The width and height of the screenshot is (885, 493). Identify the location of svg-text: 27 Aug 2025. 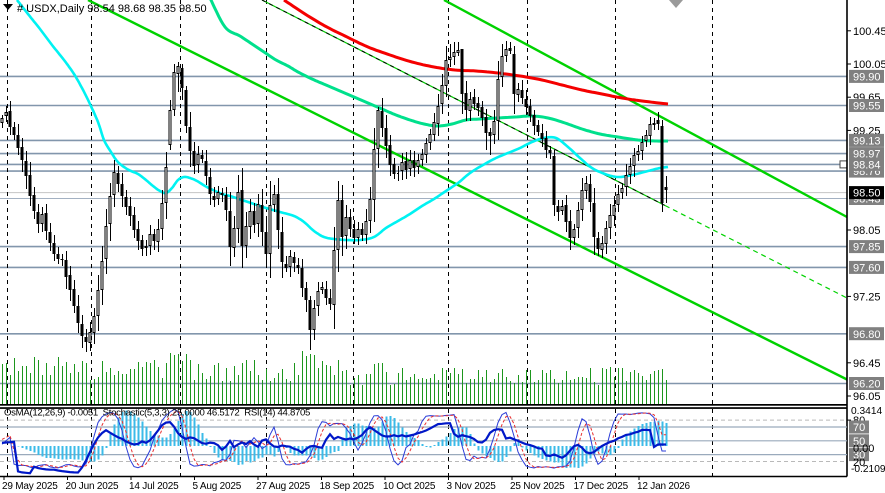
(283, 486).